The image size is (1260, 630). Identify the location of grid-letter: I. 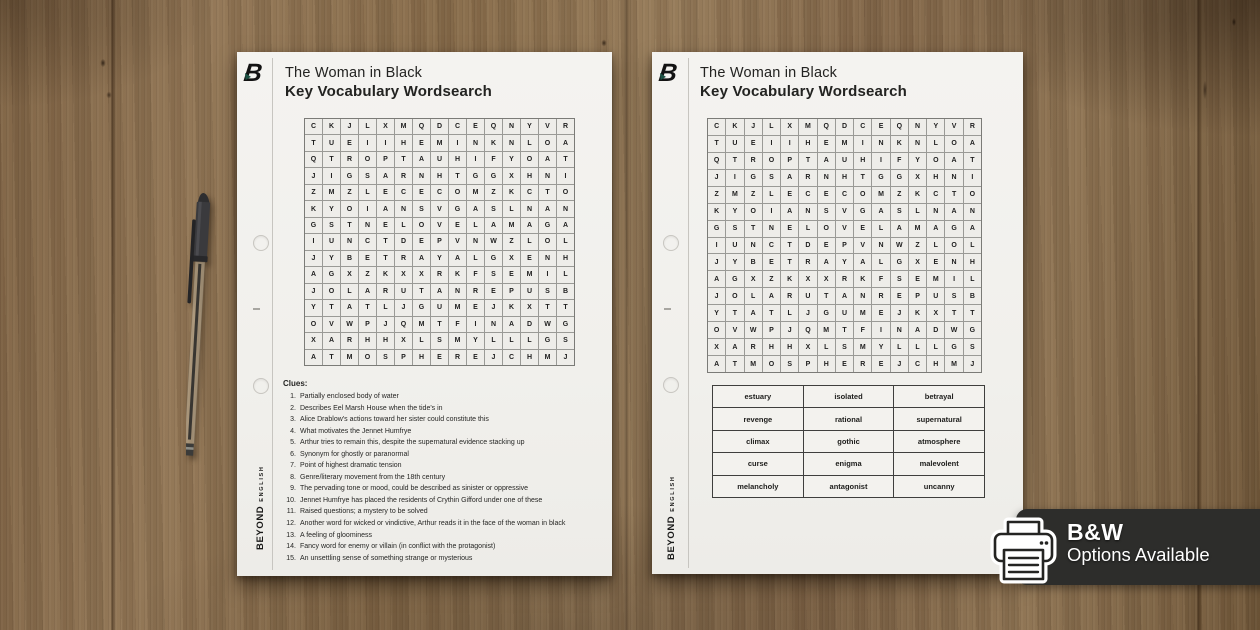
(475, 159).